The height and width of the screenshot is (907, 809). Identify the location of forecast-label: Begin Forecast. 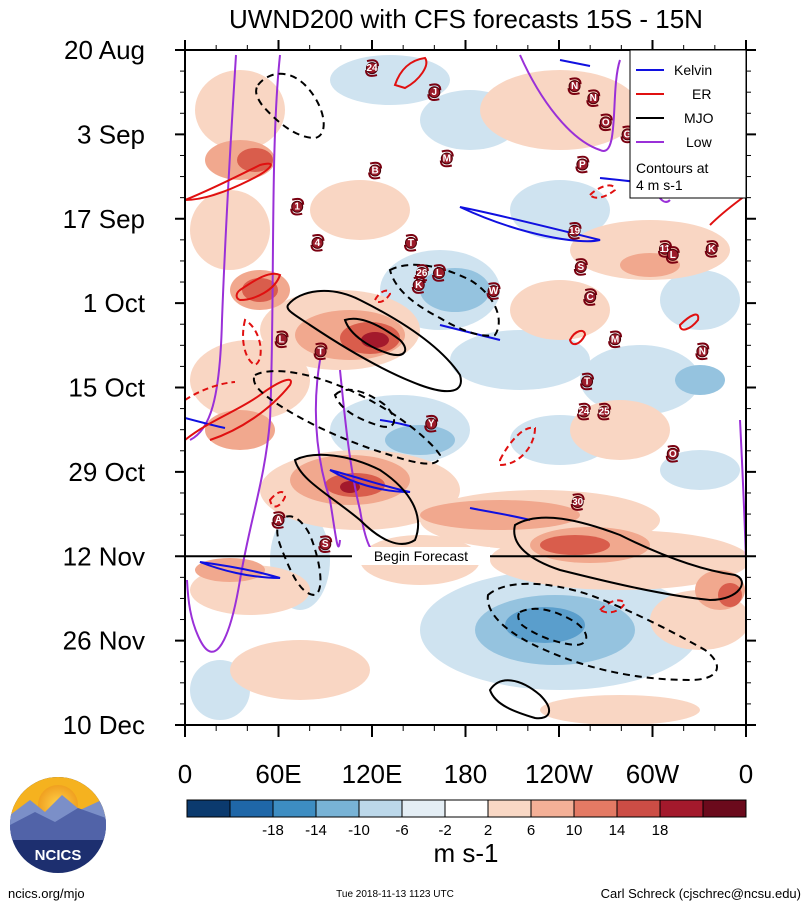
(421, 556).